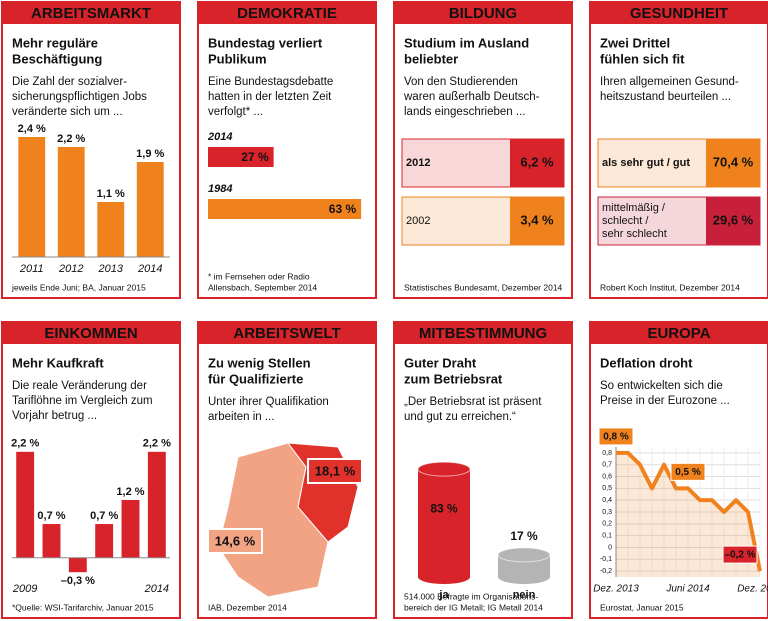 The image size is (768, 621). Describe the element at coordinates (453, 378) in the screenshot. I see `panel-title: zum Betriebsrat` at that location.